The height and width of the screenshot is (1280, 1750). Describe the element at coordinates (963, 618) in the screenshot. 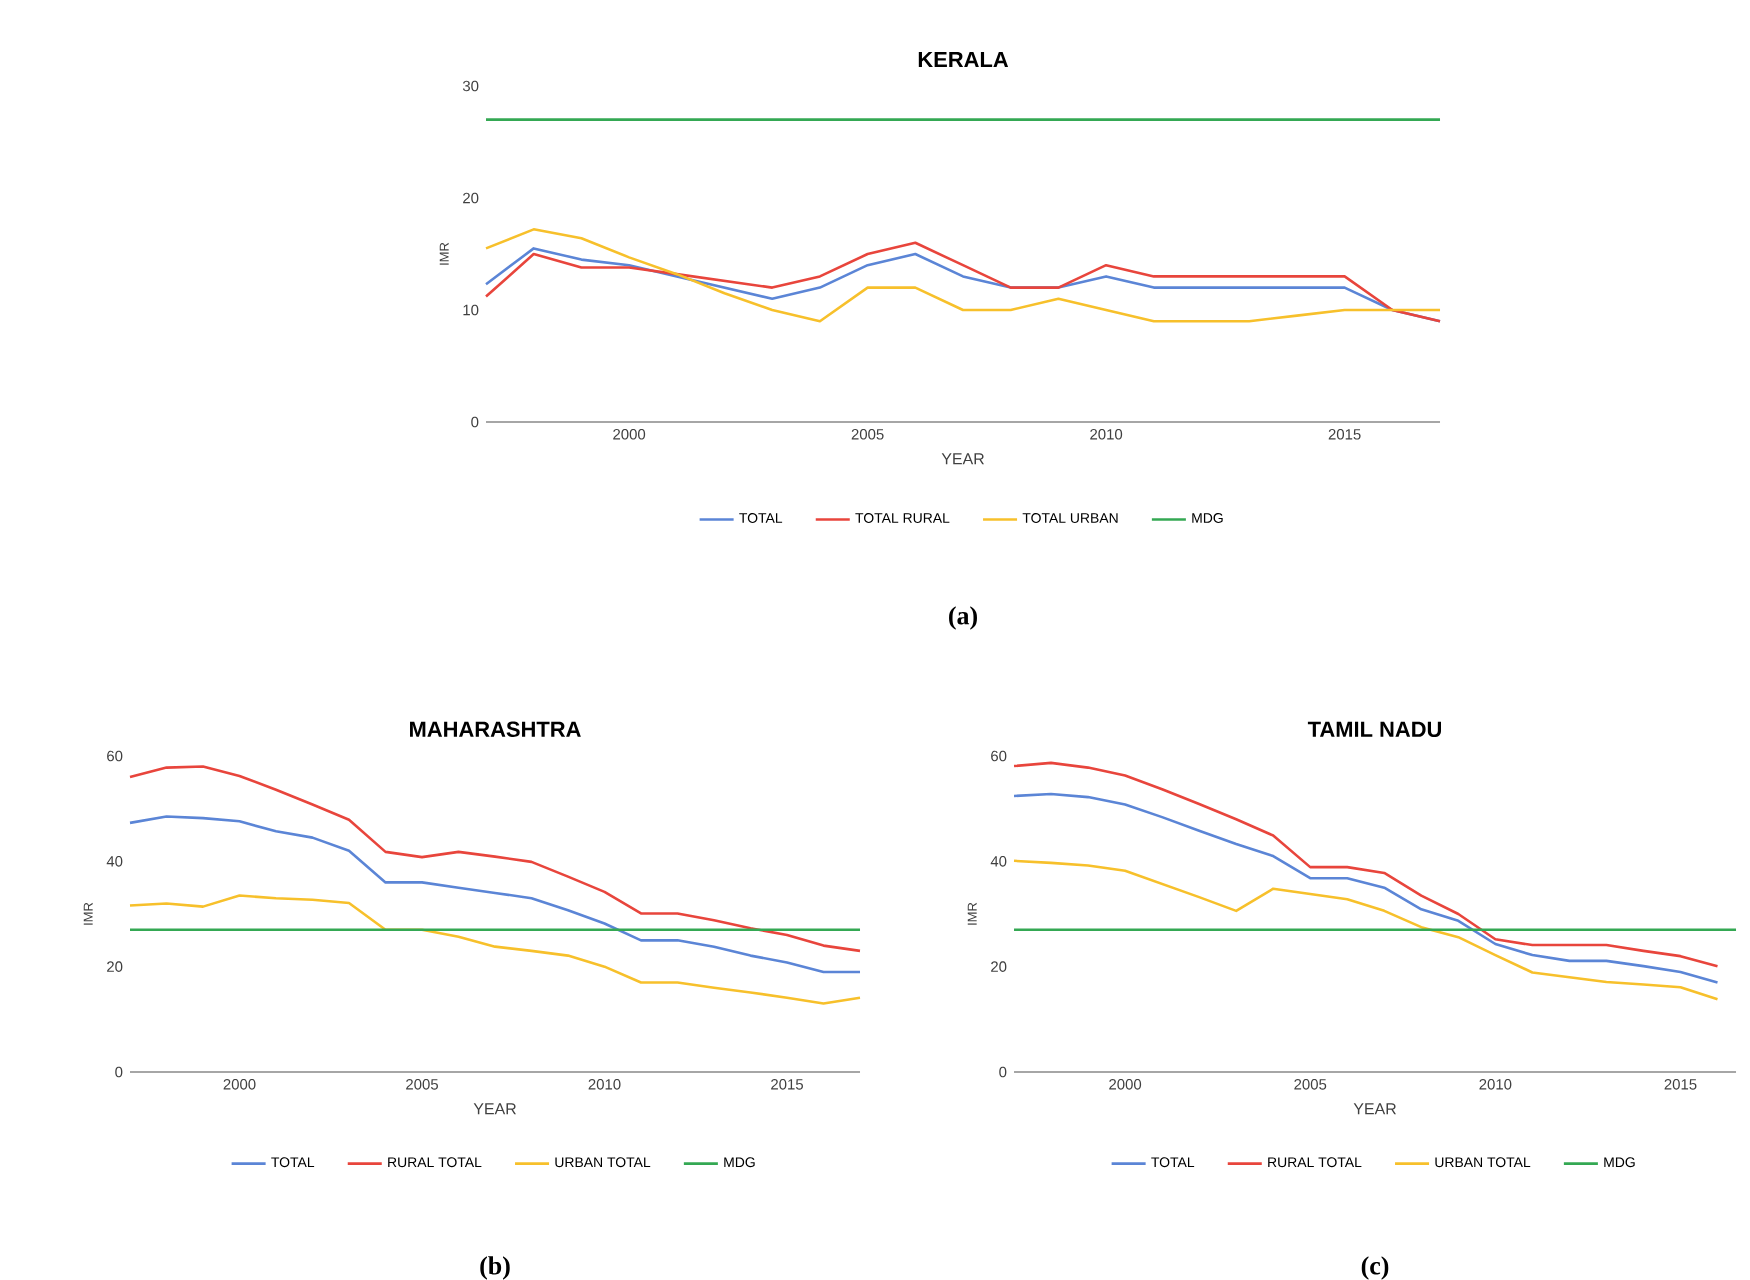

I see `text: (a)` at that location.